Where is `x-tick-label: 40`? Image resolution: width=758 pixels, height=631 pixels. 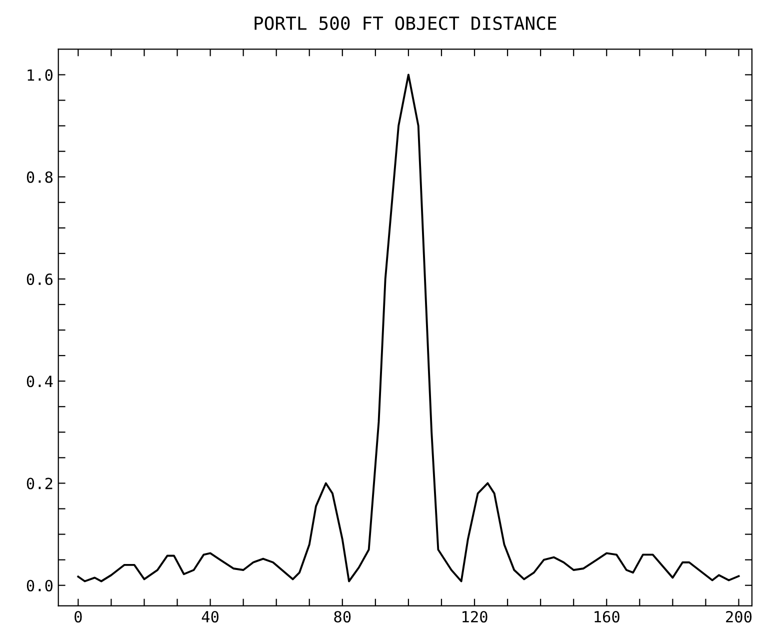
x-tick-label: 40 is located at coordinates (210, 616).